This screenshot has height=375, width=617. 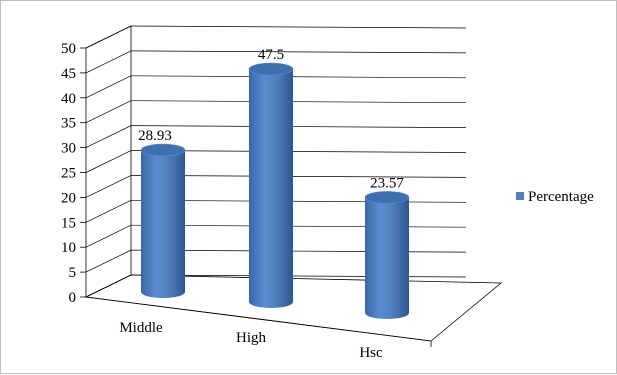 I want to click on y-tick-label: 10, so click(x=68, y=248).